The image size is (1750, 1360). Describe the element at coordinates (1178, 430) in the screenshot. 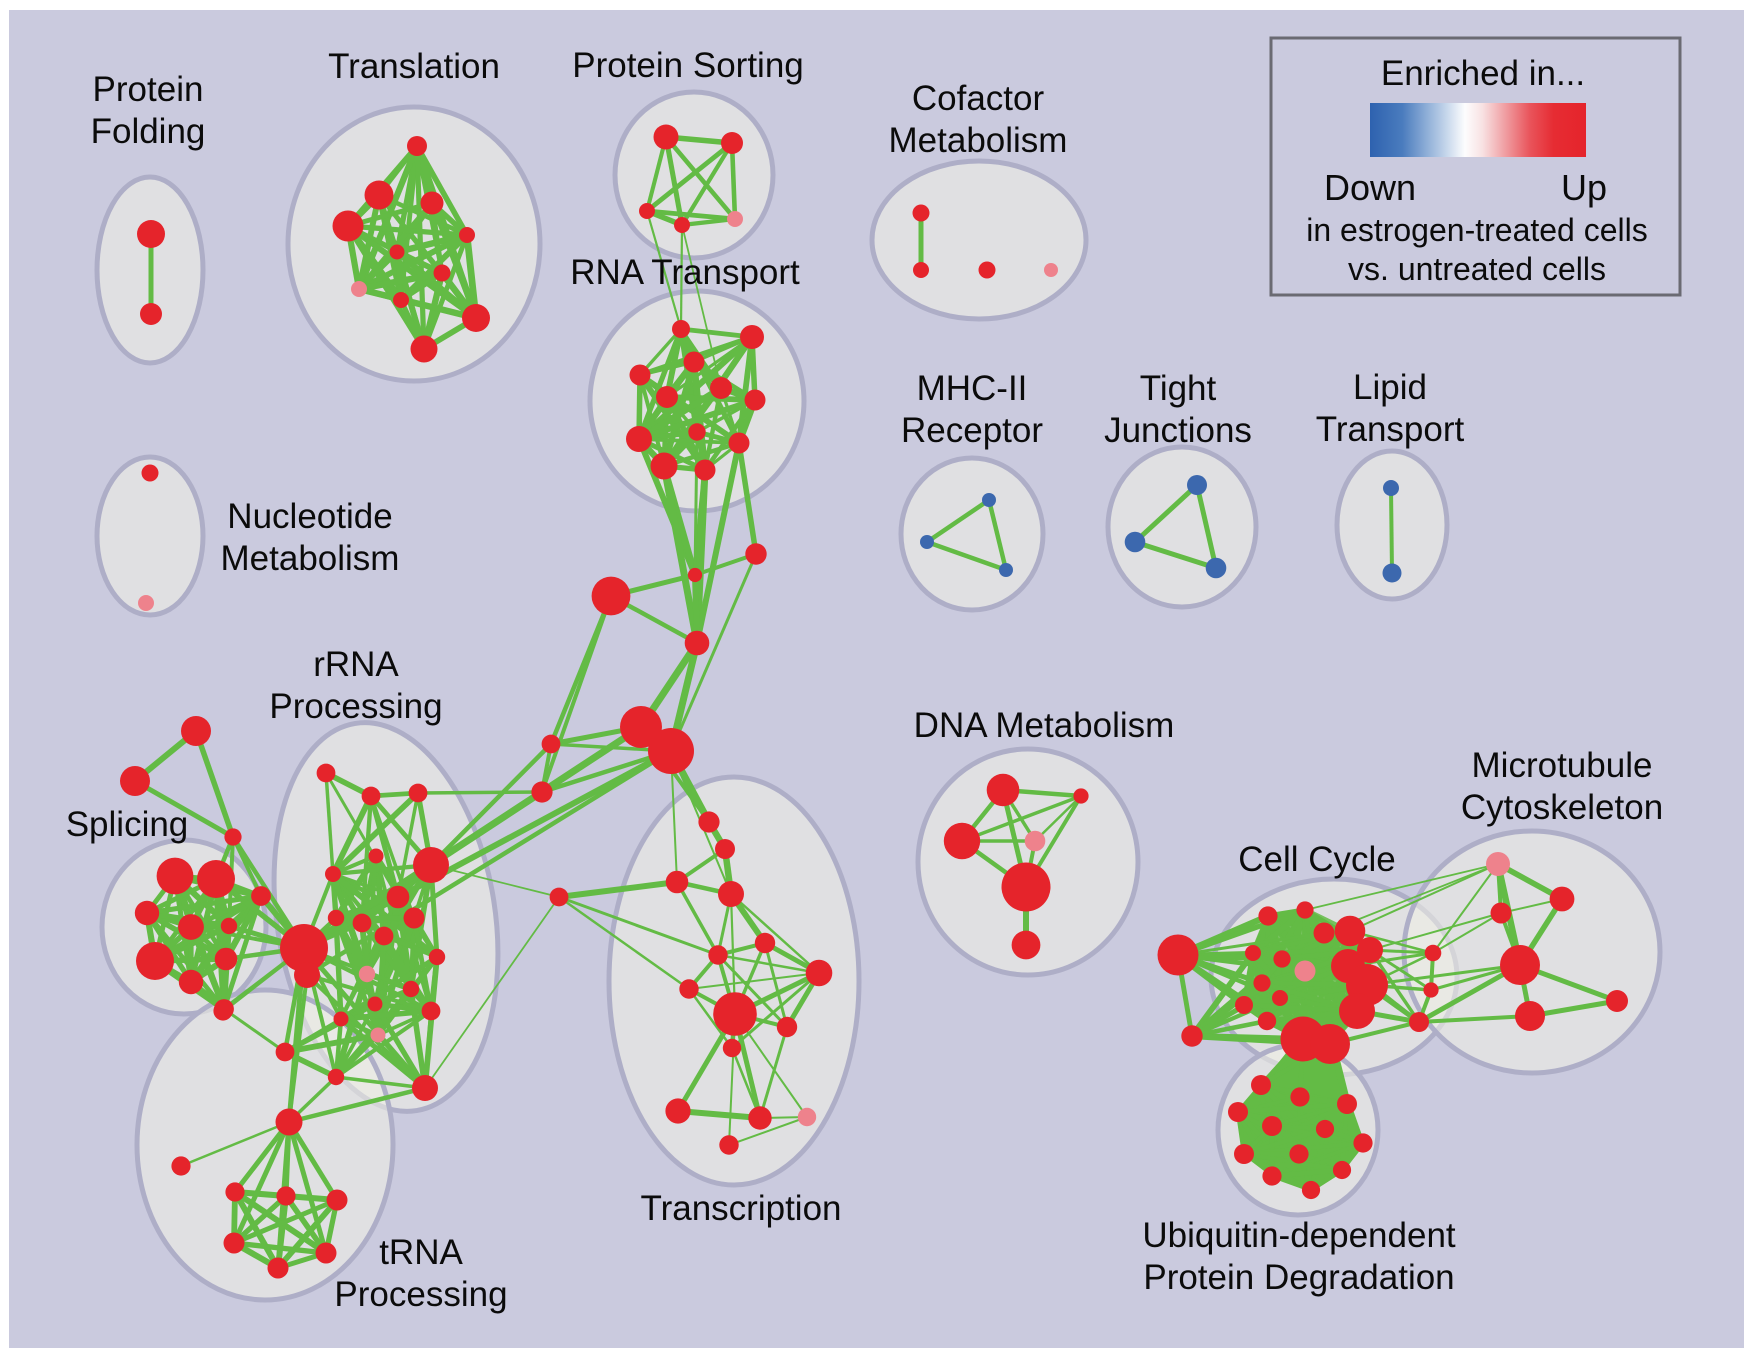

I see `svg-text: Junctions` at that location.